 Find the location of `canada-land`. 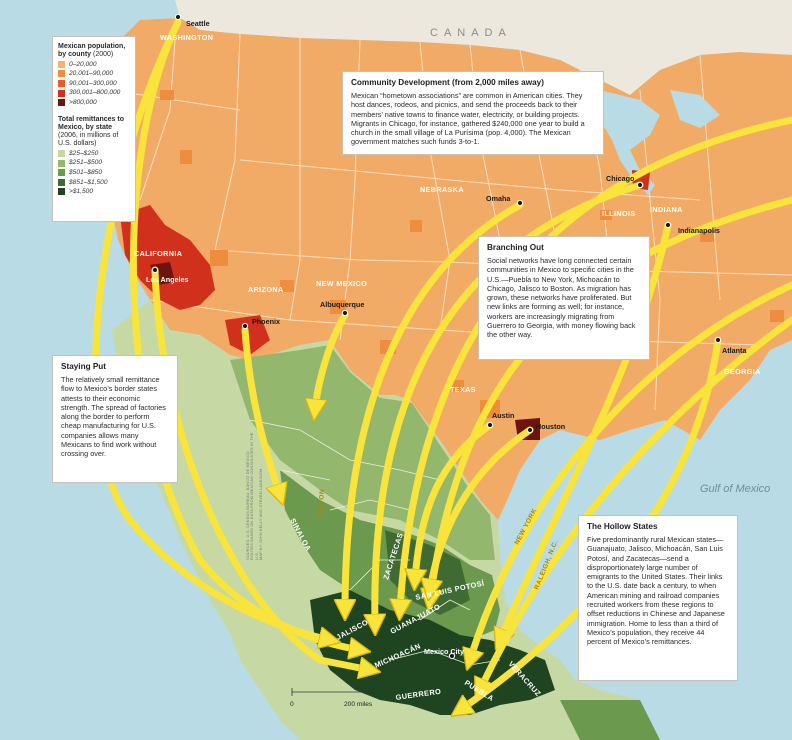

canada-land is located at coordinates (483, 47).